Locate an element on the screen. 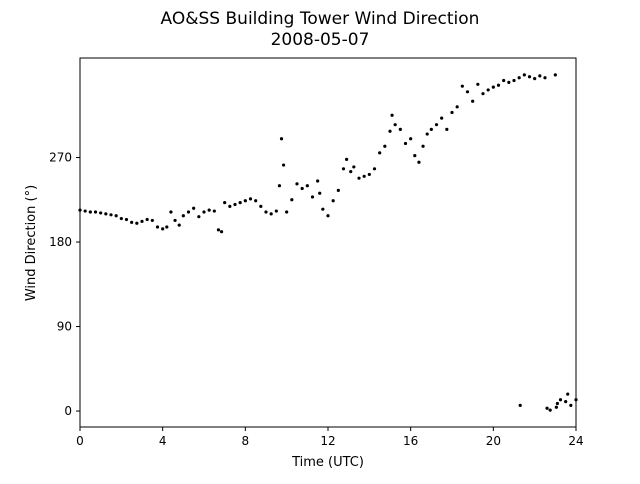 The width and height of the screenshot is (640, 484). y-tick-label: 270 is located at coordinates (60, 158).